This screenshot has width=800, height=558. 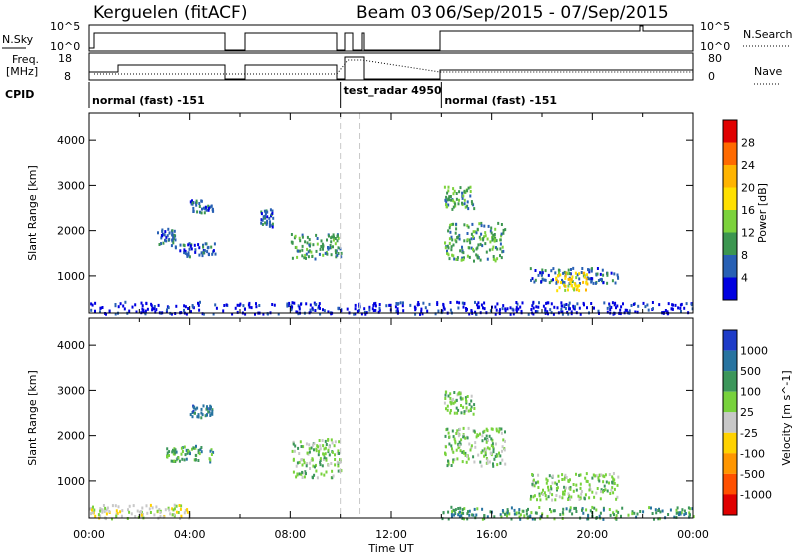 I want to click on colorbar-tick-label: 100, so click(x=750, y=392).